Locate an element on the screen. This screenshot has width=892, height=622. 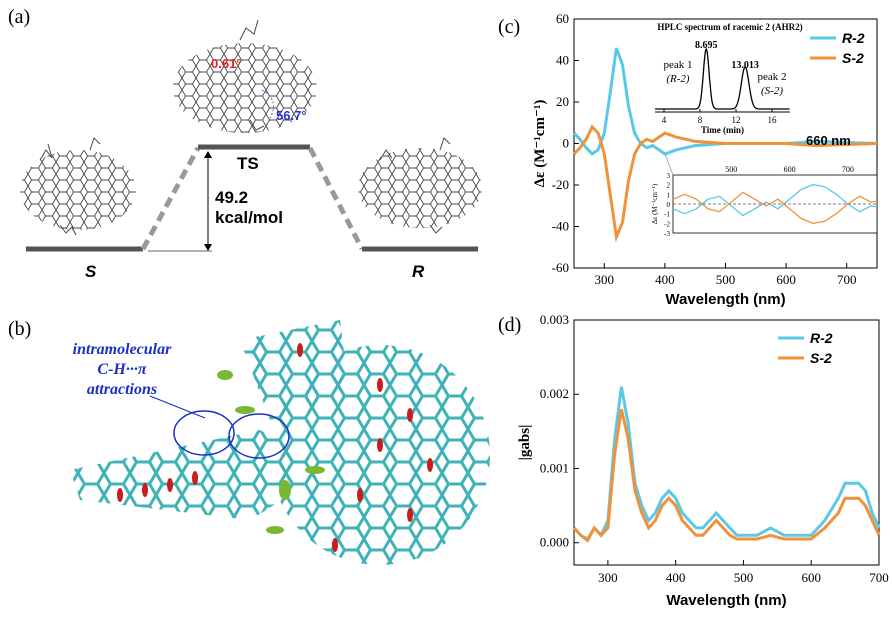
y-tick-label-c-5: 40 is located at coordinates (562, 60).